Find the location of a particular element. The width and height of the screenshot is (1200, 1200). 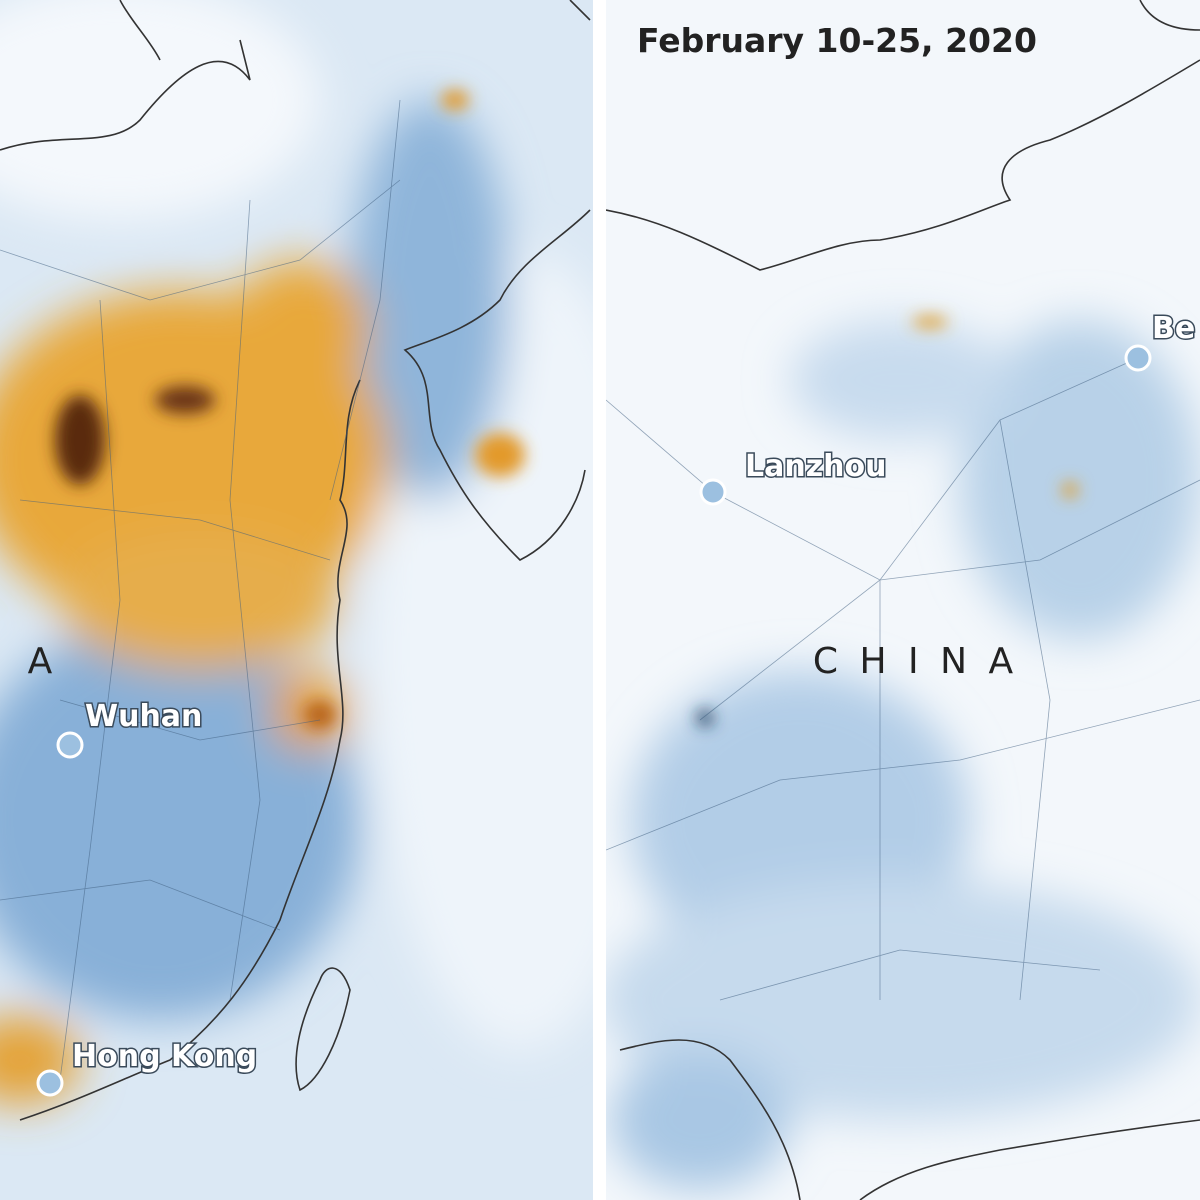

hotspots is located at coordinates (887, 521).